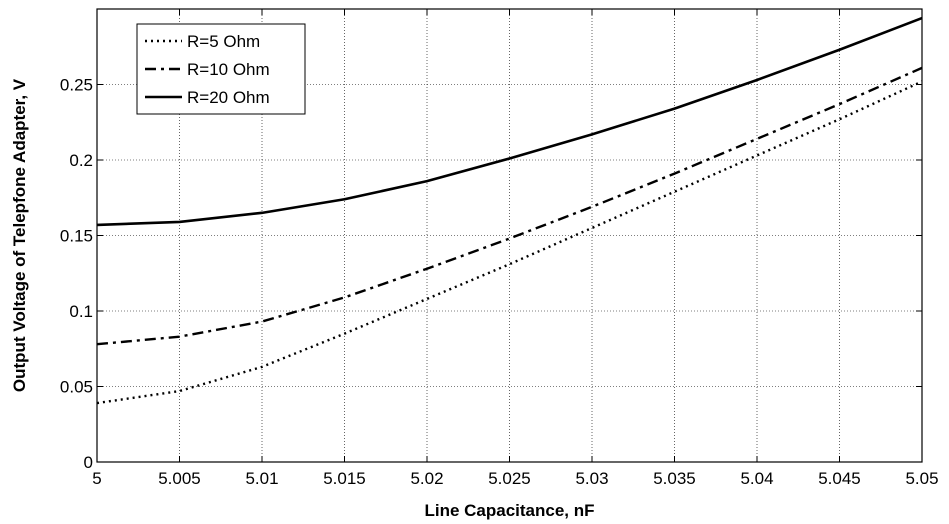  Describe the element at coordinates (76, 387) in the screenshot. I see `y-tick-label: 0.05` at that location.